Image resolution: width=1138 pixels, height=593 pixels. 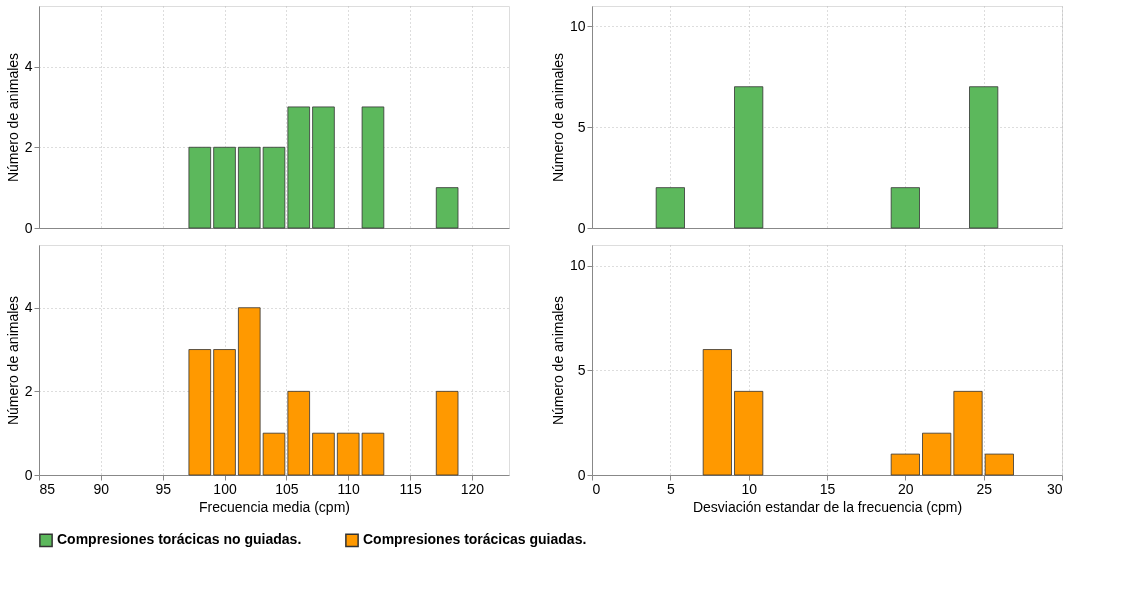 What do you see at coordinates (749, 488) in the screenshot?
I see `x-tick-label: 10` at bounding box center [749, 488].